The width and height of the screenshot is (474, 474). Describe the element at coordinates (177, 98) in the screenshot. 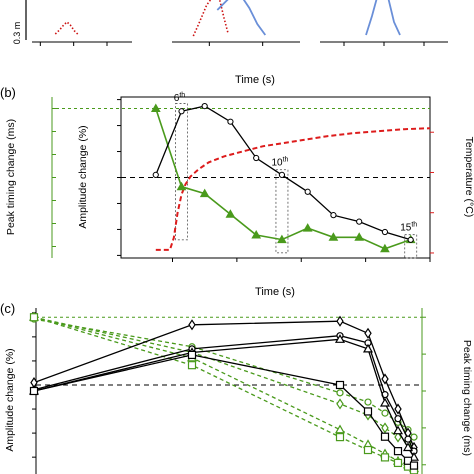

I see `annotation-number: 6` at that location.